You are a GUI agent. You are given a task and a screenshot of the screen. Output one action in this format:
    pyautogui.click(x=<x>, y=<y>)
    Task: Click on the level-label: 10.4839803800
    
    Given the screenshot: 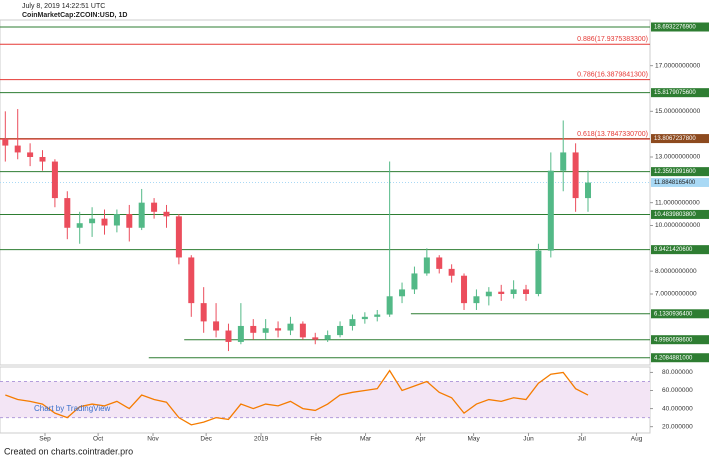 What is the action you would take?
    pyautogui.click(x=675, y=215)
    